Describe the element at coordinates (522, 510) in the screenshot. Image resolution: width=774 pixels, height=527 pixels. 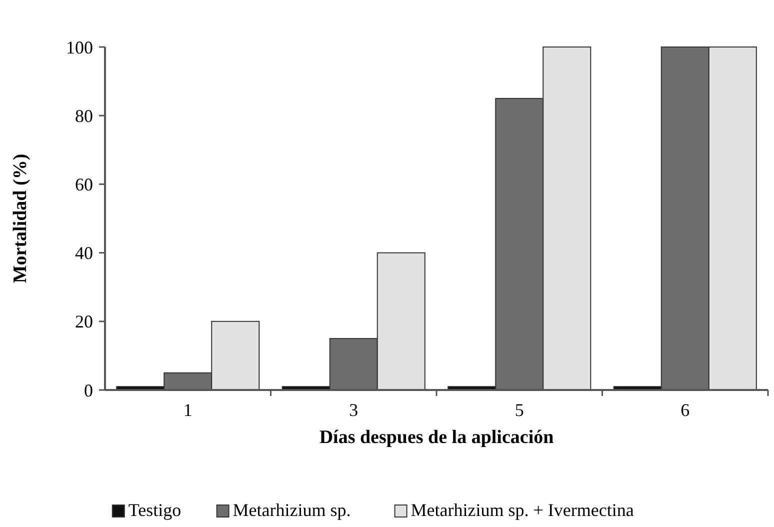
I see `legend-label: Metarhizium sp. + Ivermectina` at that location.